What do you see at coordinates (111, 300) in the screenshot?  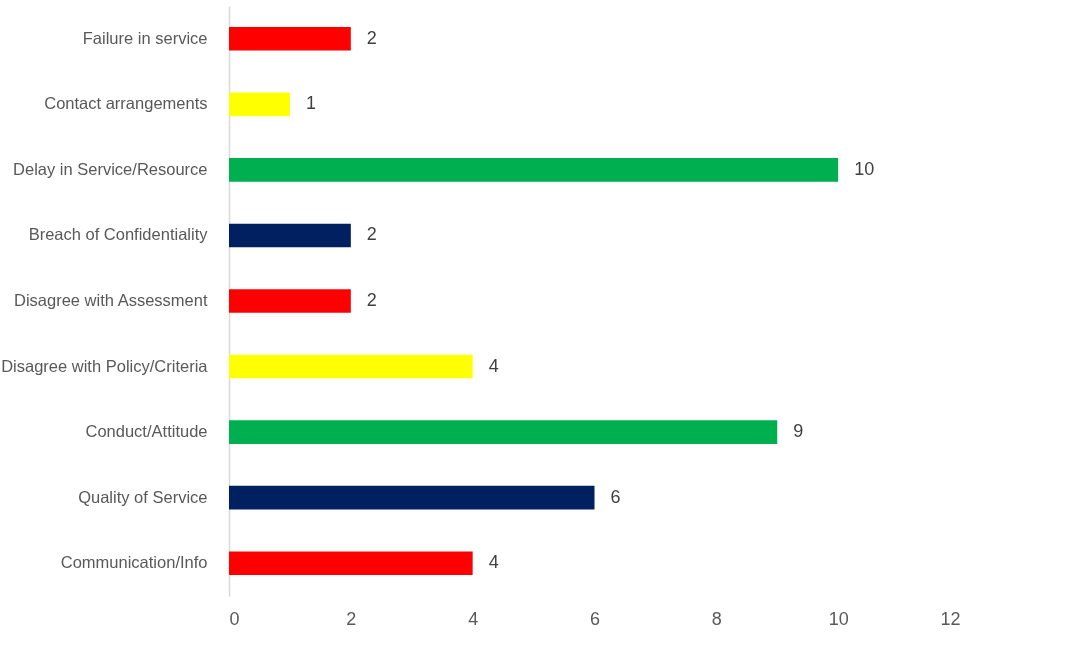 I see `y-tick-label: Disagree with Assessment` at bounding box center [111, 300].